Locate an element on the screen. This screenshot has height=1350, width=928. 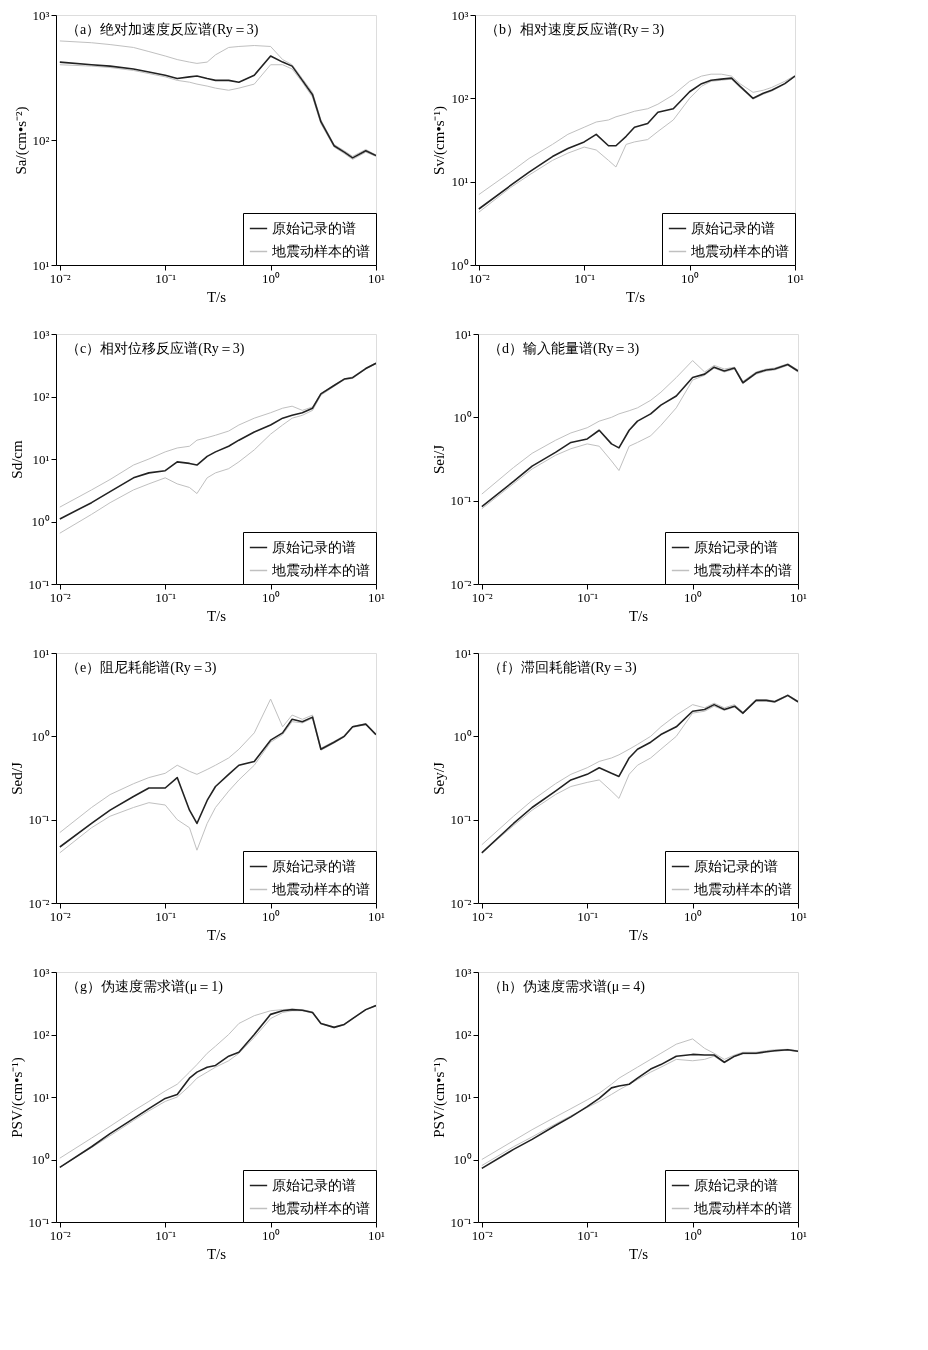
y-axis-title: Sd/cm is located at coordinates (16, 459).